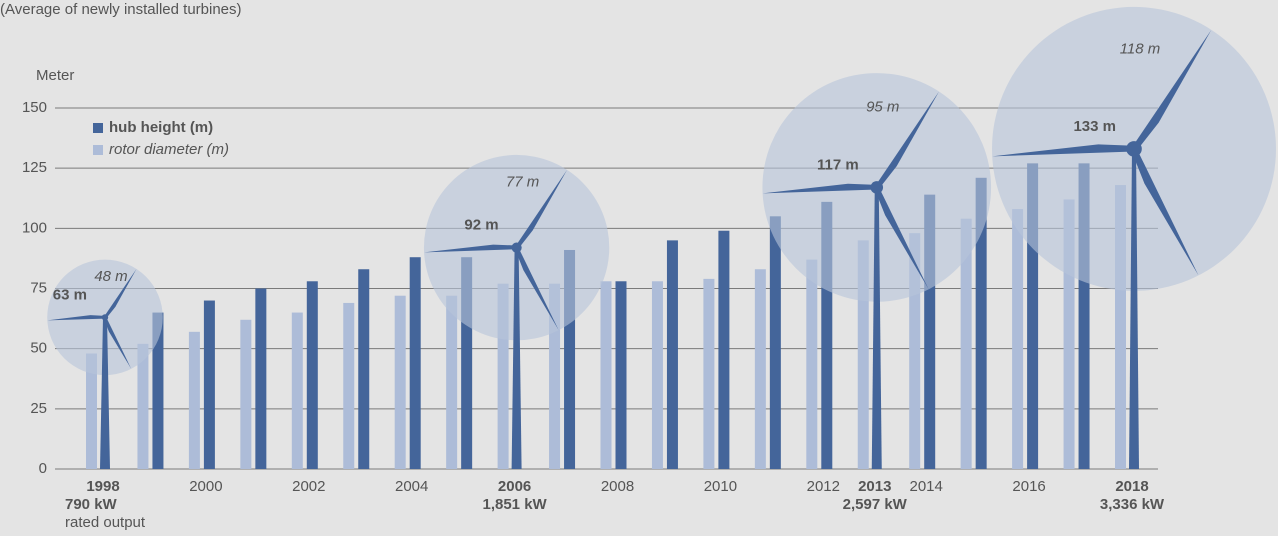  I want to click on rating-label: 1,851 kW, so click(514, 504).